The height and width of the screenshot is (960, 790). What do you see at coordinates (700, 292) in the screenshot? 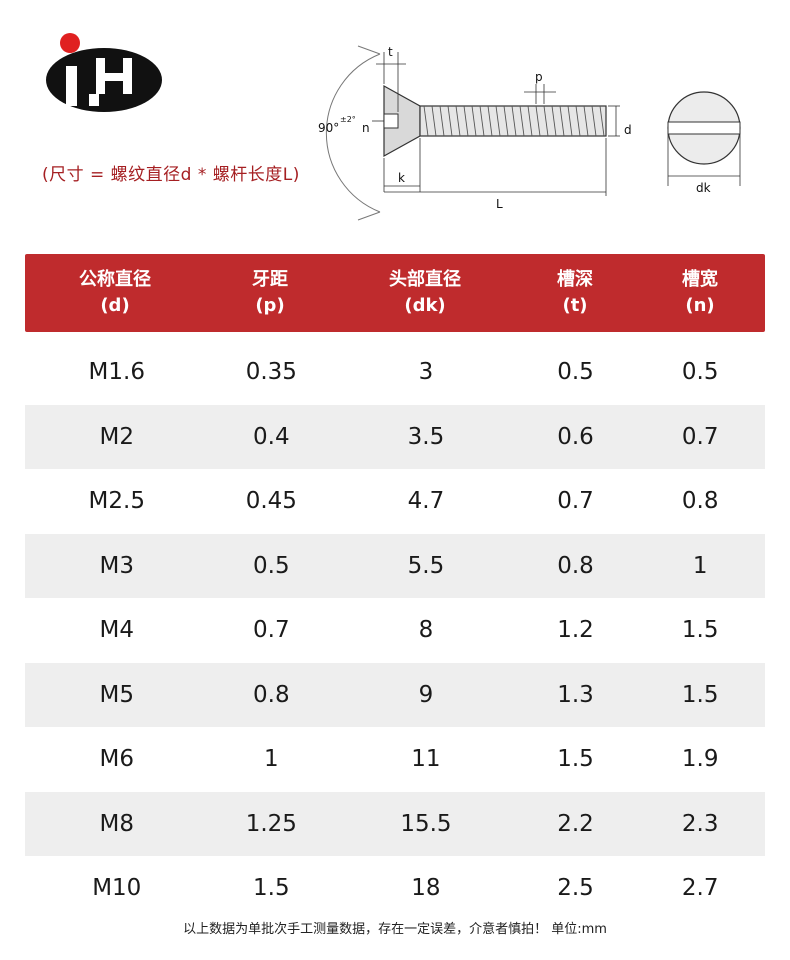
I see `header-cell: 槽宽 (n)` at bounding box center [700, 292].